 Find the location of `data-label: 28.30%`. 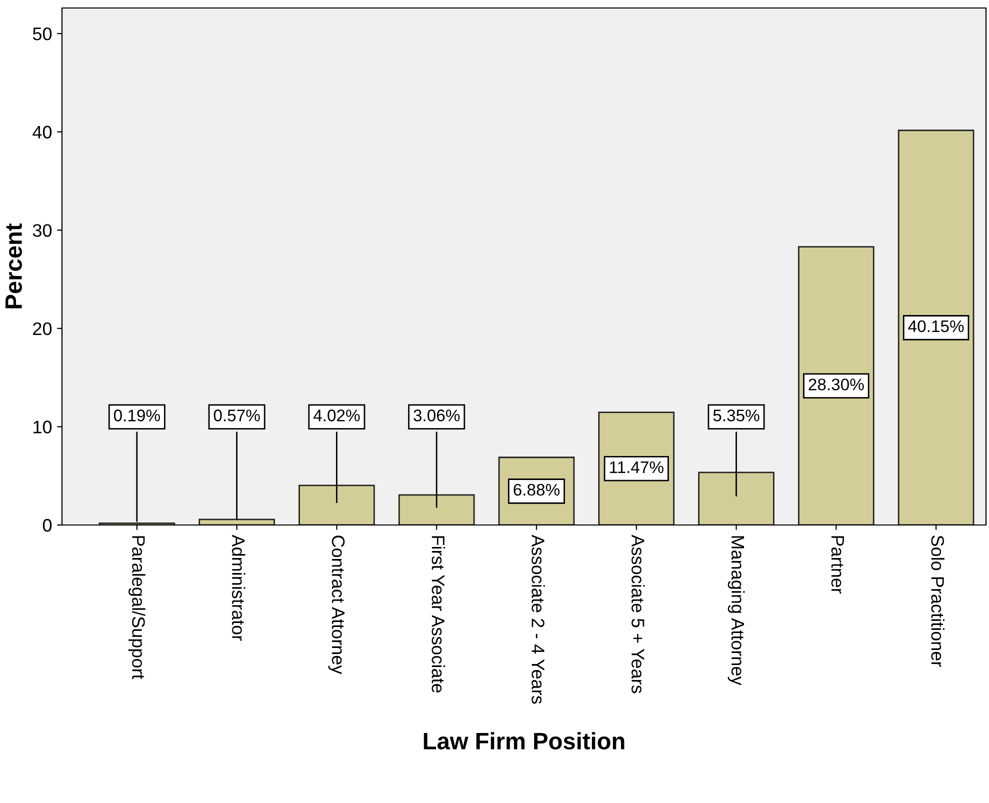

data-label: 28.30% is located at coordinates (836, 384).